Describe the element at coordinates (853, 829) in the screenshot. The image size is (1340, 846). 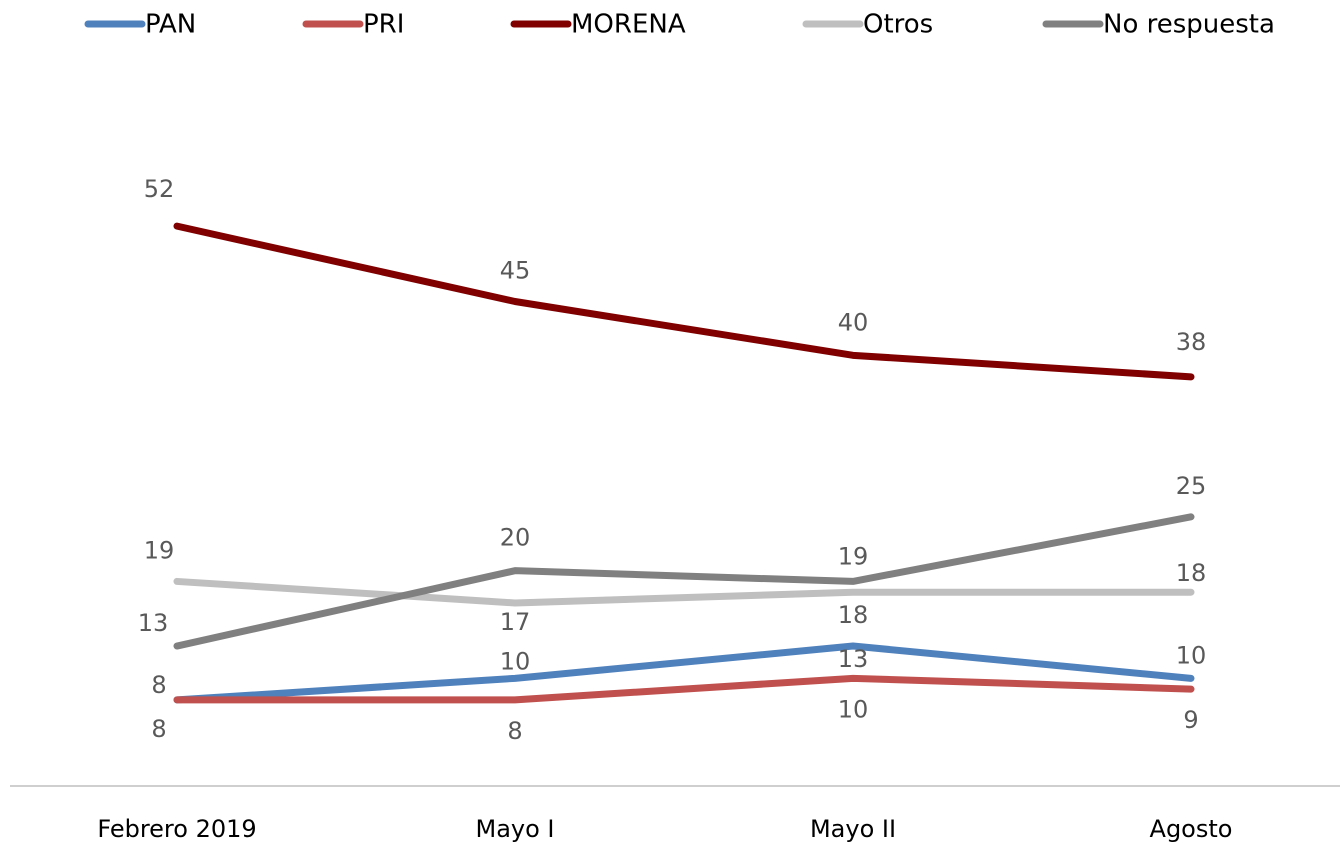
I see `x-tick-label: Mayo II` at that location.